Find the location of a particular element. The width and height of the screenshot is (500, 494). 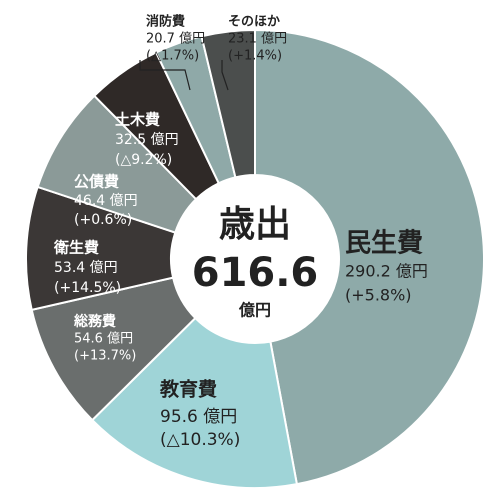

value-label: 20.7 億円 is located at coordinates (175, 39).